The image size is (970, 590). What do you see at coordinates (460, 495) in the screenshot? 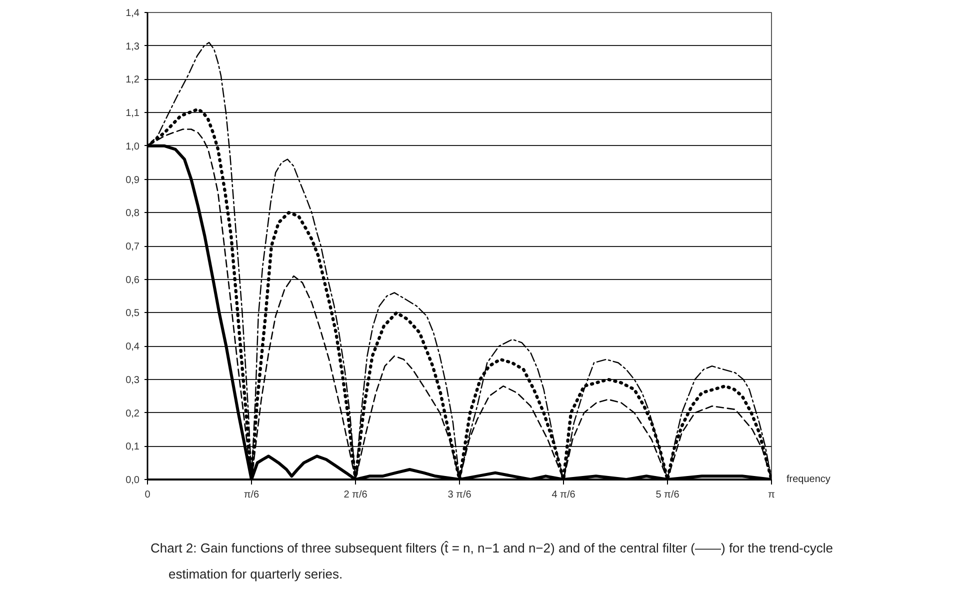
I see `x-tick-label: 3 π/6` at bounding box center [460, 495].